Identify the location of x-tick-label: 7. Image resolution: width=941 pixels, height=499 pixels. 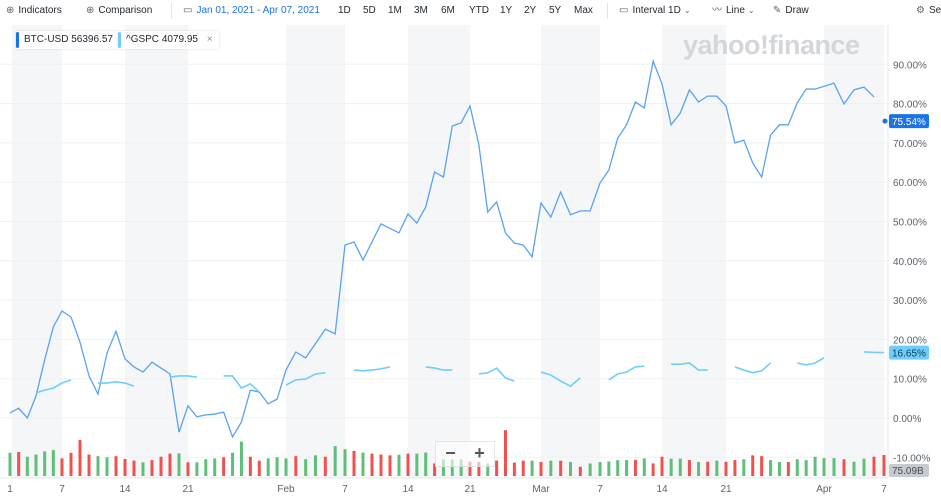
(62, 489).